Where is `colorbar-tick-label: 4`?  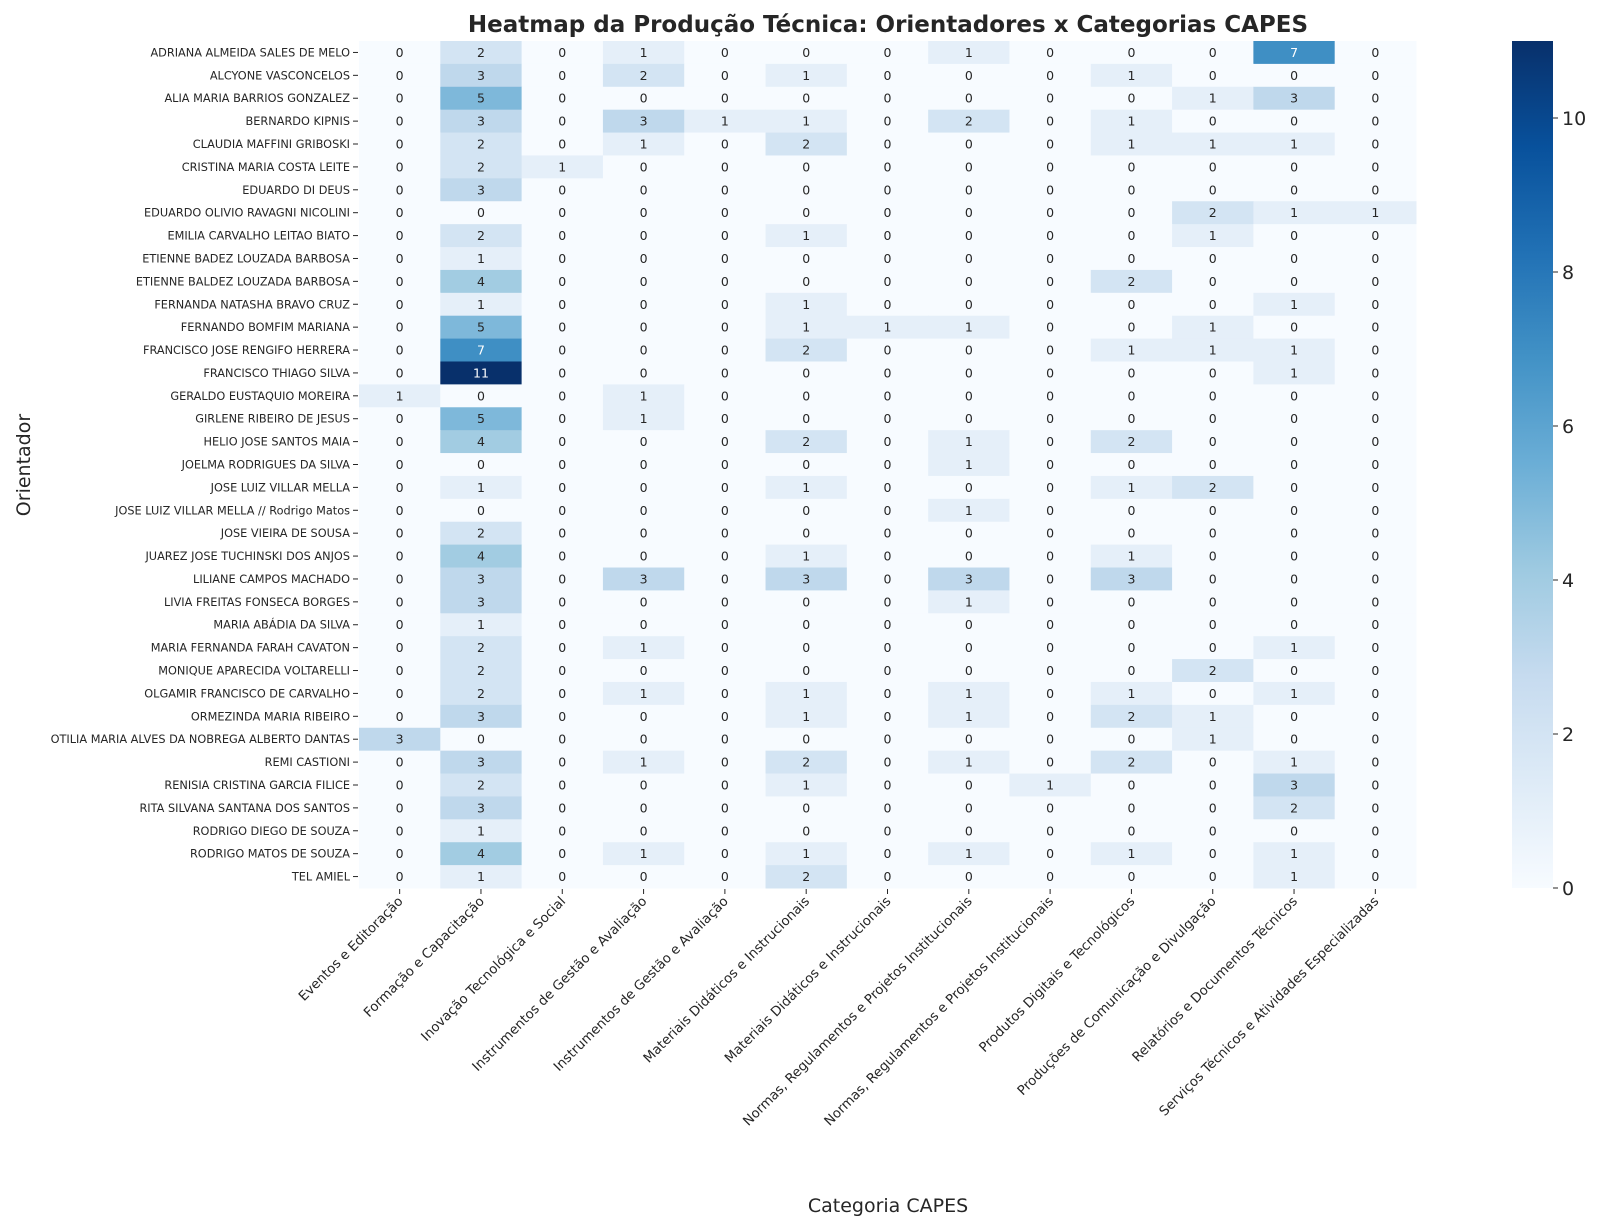 colorbar-tick-label: 4 is located at coordinates (1568, 581).